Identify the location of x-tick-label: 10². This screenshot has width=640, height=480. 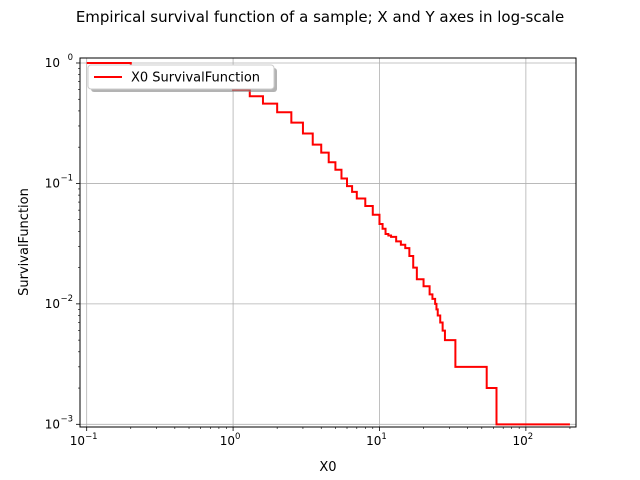
(523, 440).